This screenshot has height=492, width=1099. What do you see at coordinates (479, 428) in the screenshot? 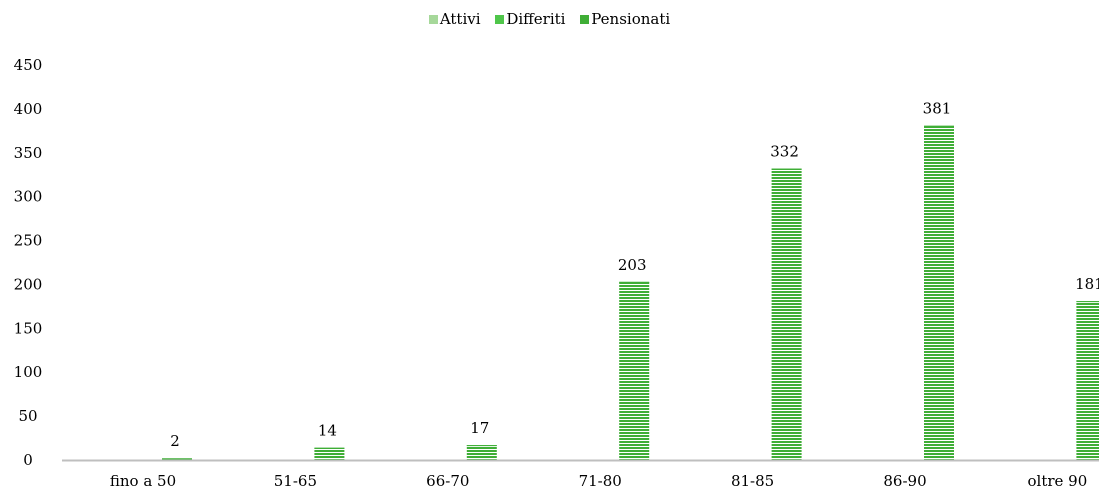
I see `data-label: 17` at bounding box center [479, 428].